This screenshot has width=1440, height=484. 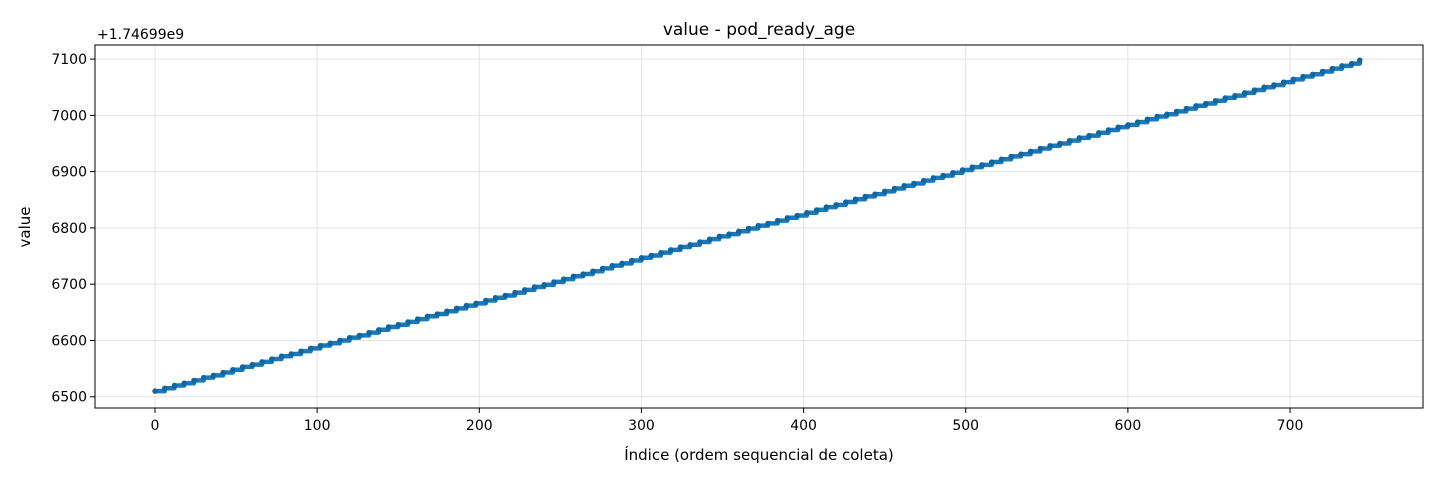 What do you see at coordinates (69, 229) in the screenshot?
I see `y-tick-label: 6800` at bounding box center [69, 229].